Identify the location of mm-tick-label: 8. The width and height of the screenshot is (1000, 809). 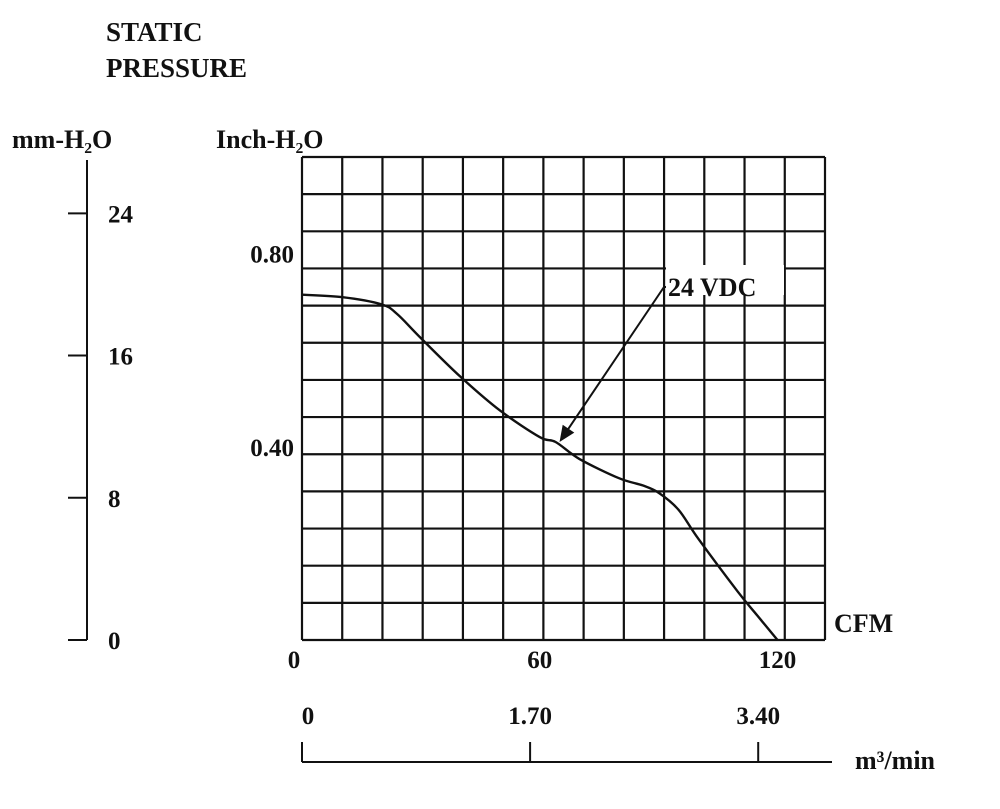
(114, 499).